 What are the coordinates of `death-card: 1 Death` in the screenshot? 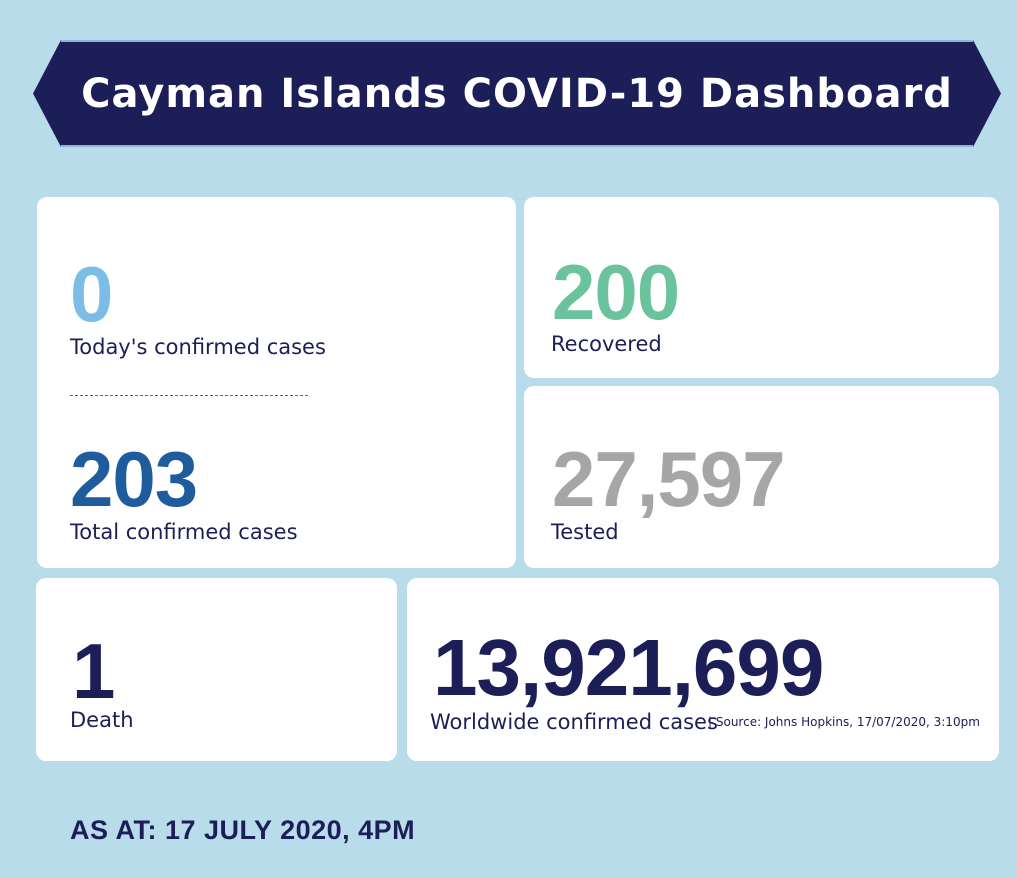 It's located at (216, 669).